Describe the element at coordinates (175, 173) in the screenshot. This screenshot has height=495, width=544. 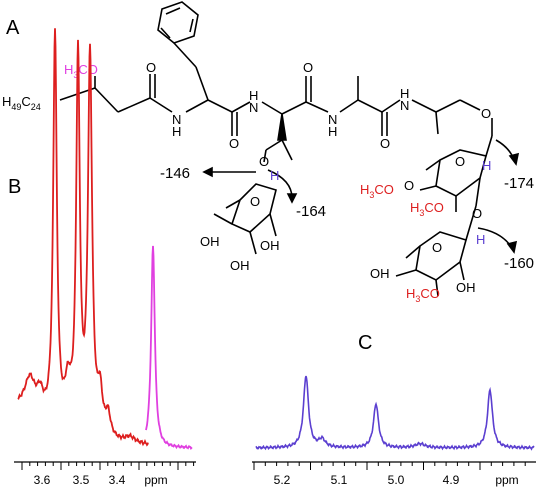
I see `shift-label-146: -146` at that location.